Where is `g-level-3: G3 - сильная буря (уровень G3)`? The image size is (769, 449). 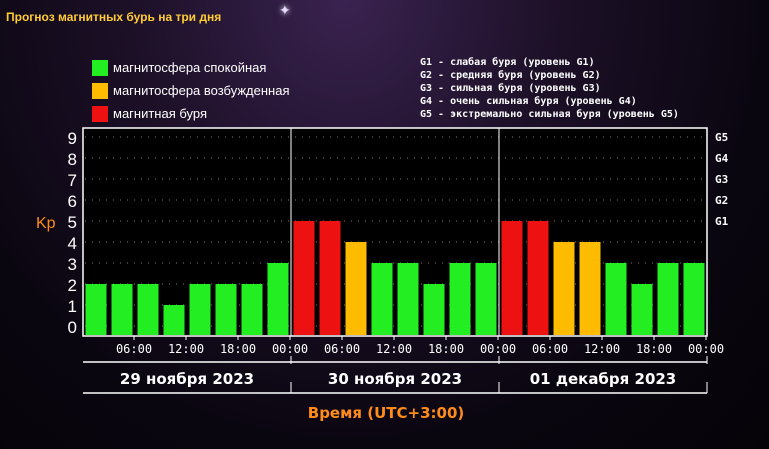 g-level-3: G3 - сильная буря (уровень G3) is located at coordinates (510, 88).